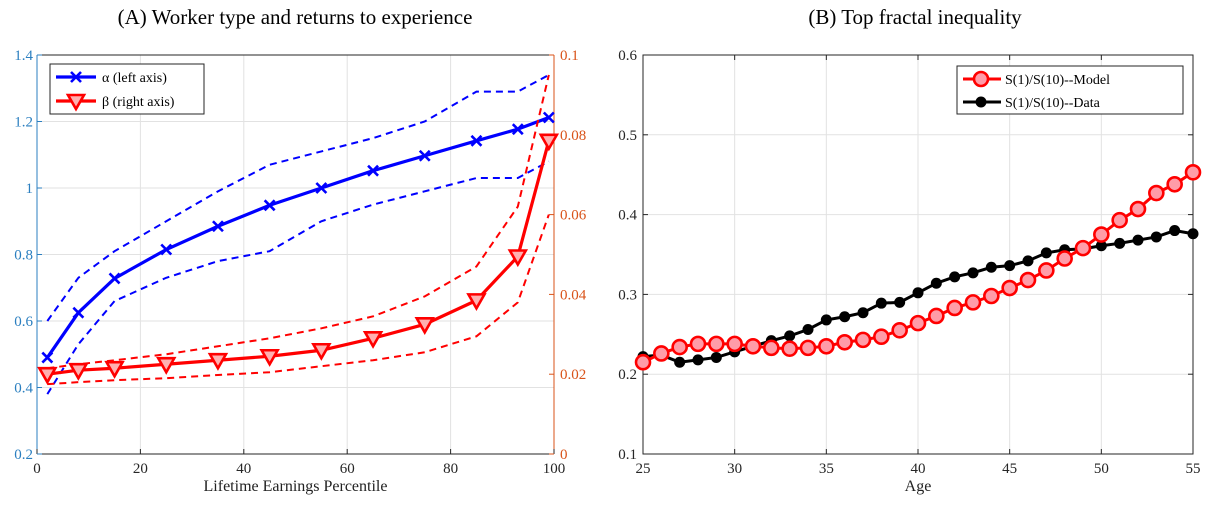 The height and width of the screenshot is (517, 1213). Describe the element at coordinates (627, 136) in the screenshot. I see `y-tick-label: 0.5` at that location.